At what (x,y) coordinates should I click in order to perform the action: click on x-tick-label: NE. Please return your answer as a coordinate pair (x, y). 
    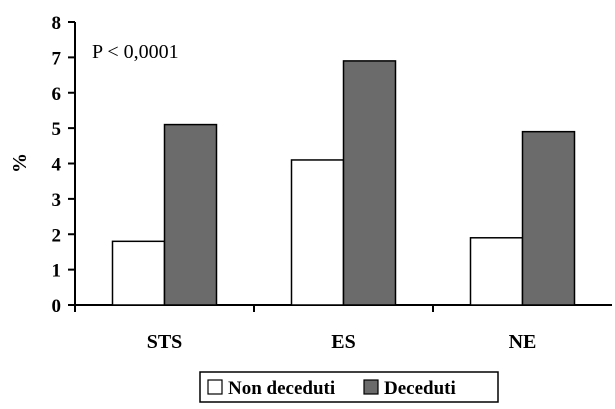
    Looking at the image, I should click on (523, 342).